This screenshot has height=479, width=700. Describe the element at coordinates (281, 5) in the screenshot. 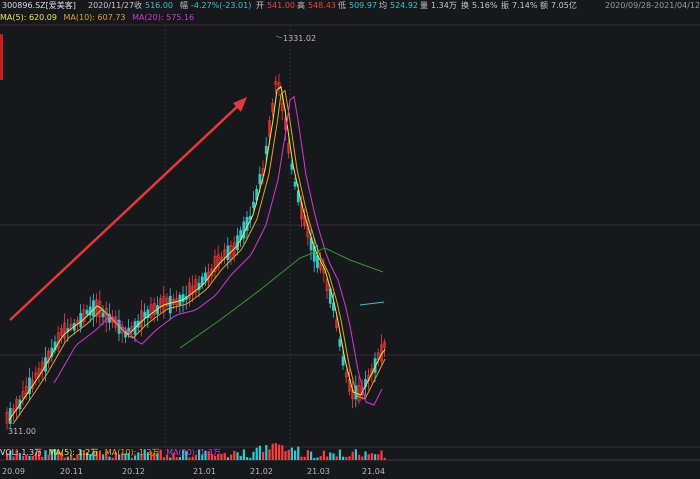

I see `open-value: 541.00` at that location.